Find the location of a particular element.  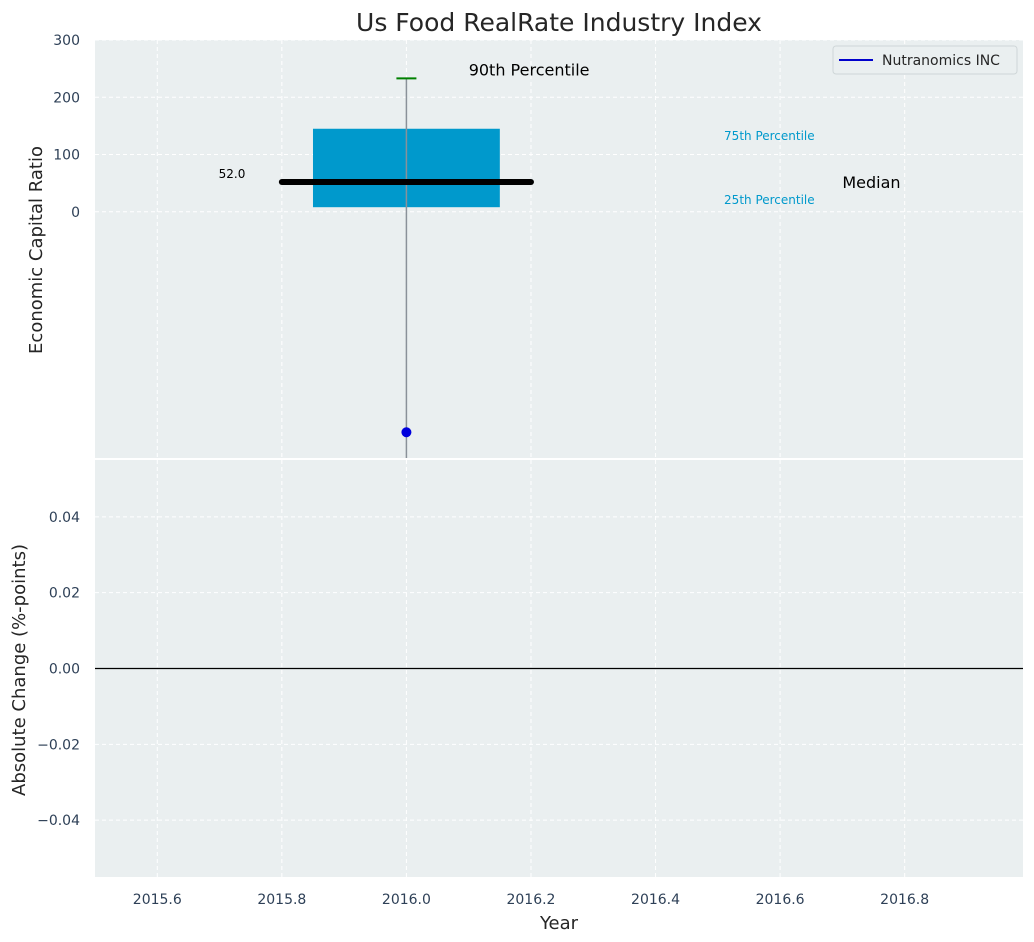

x-tick-label: 2015.6 is located at coordinates (157, 900).